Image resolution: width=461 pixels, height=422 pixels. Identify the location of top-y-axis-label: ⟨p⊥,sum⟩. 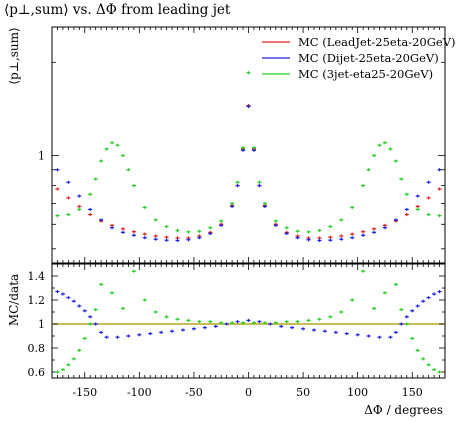
(14, 55).